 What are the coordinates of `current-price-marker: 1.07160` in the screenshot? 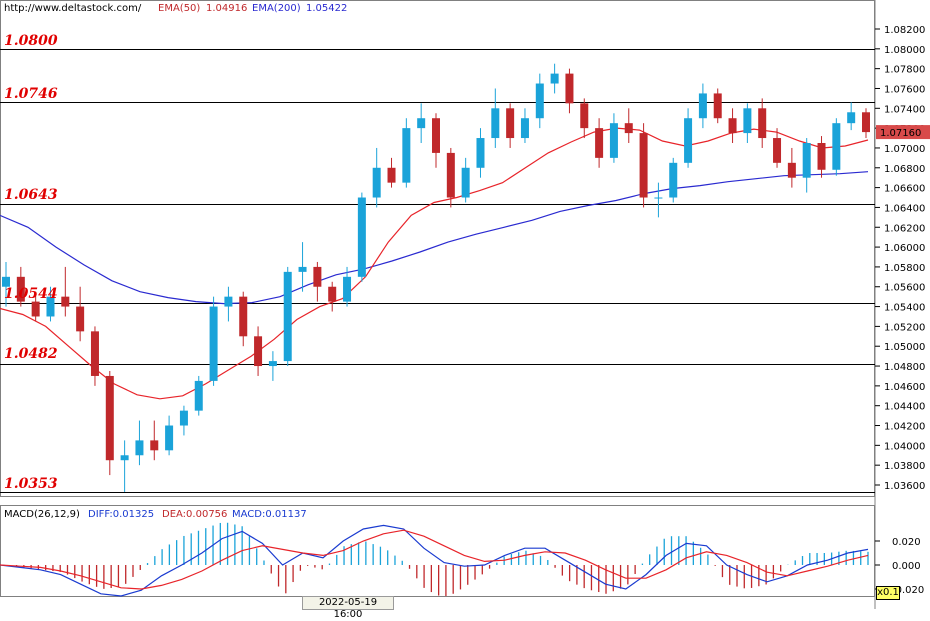 It's located at (903, 132).